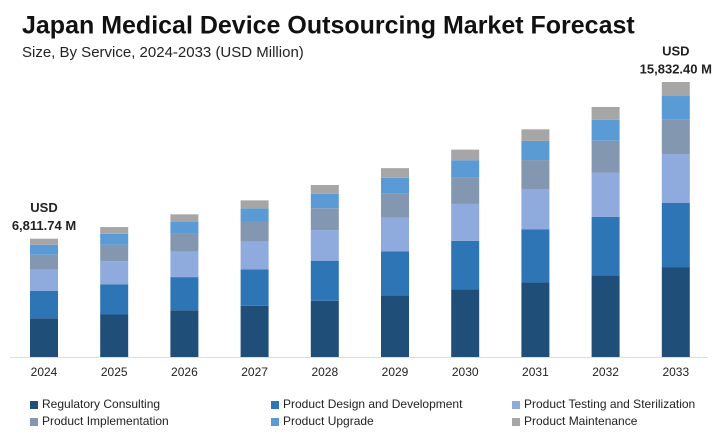 The height and width of the screenshot is (436, 718). Describe the element at coordinates (101, 404) in the screenshot. I see `legend-label: Regulatory Consulting` at that location.